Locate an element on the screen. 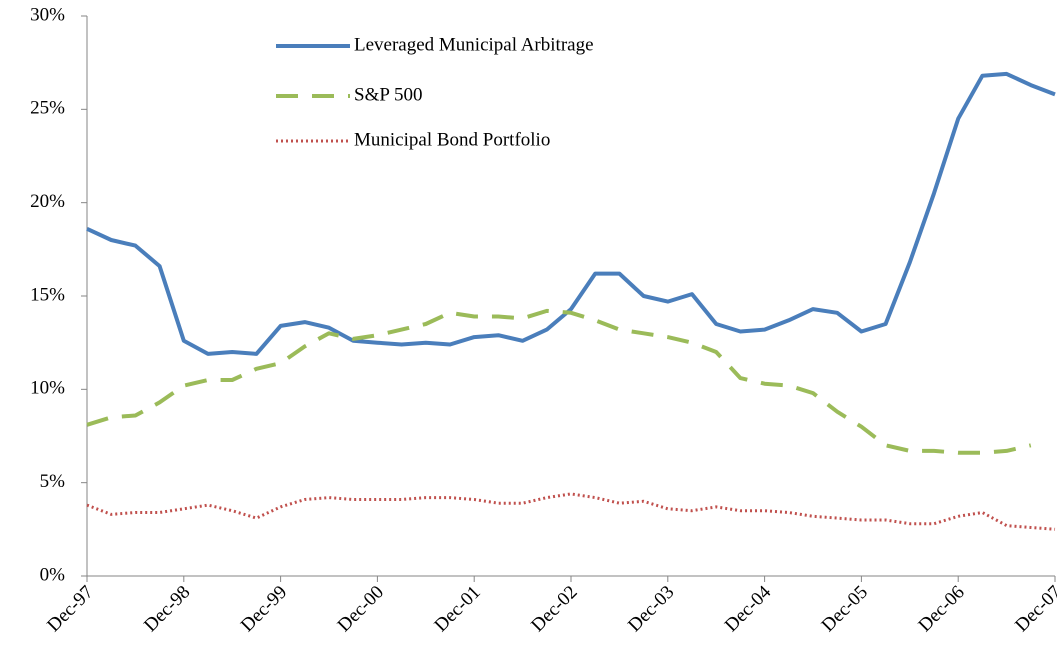  legend-label: Leveraged Municipal Arbitrage is located at coordinates (474, 44).